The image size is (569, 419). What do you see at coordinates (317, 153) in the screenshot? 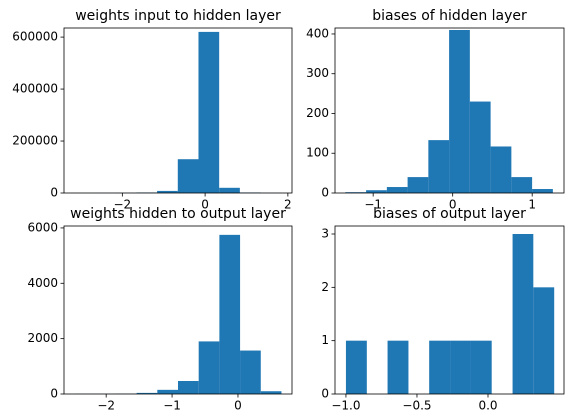
I see `y-tick-label: 100` at bounding box center [317, 153].